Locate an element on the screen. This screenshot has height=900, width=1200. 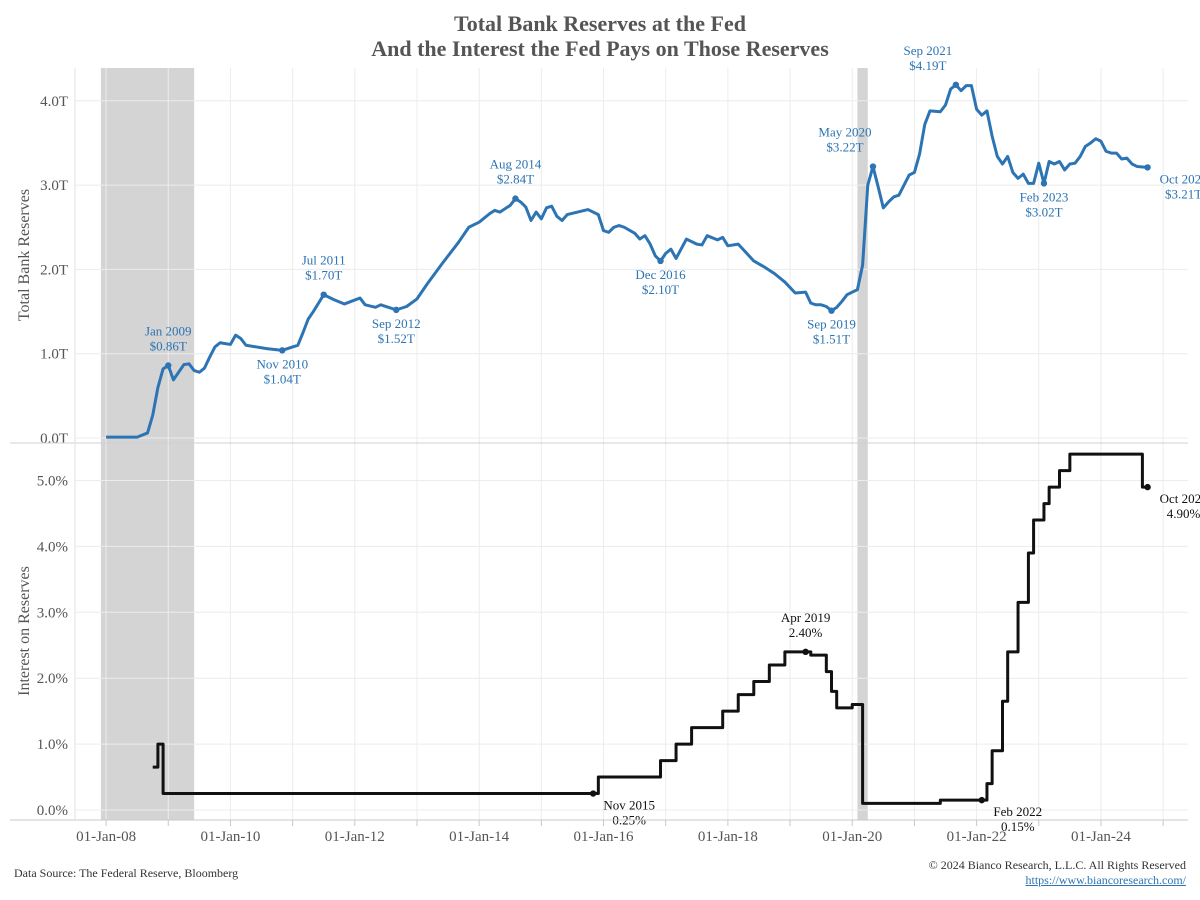
annotation-label-value: 2.40% is located at coordinates (806, 632).